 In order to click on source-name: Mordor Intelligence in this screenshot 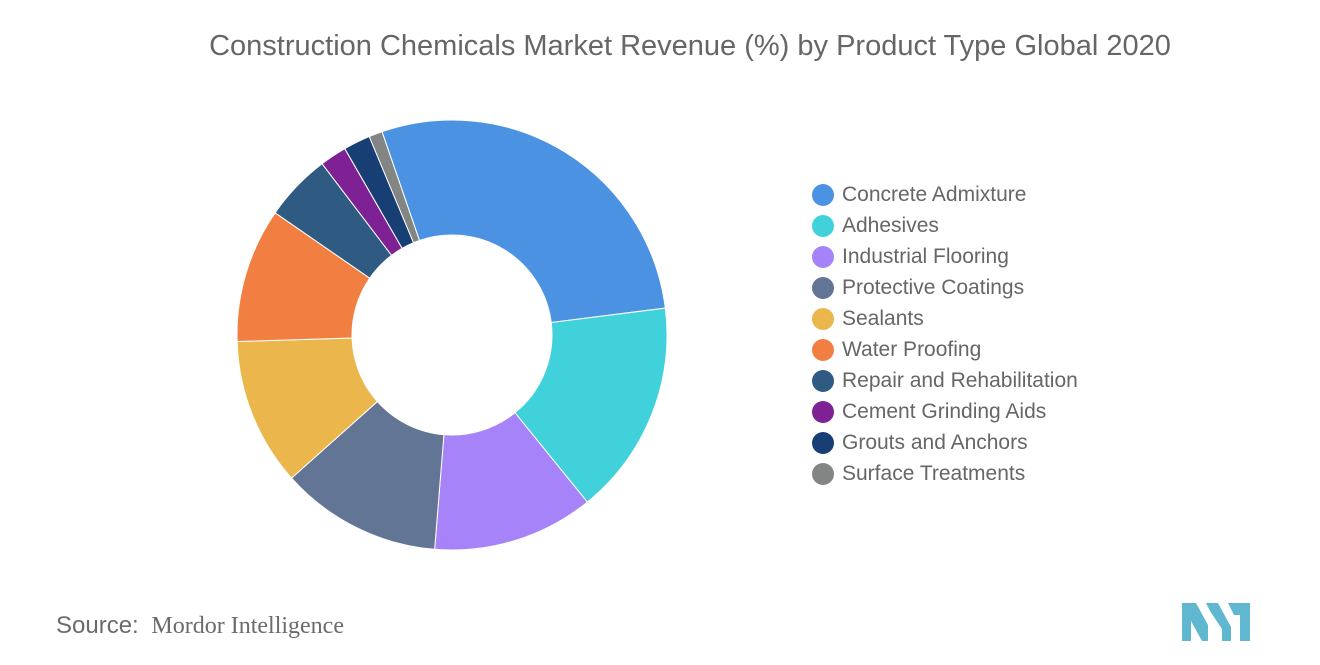, I will do `click(247, 626)`.